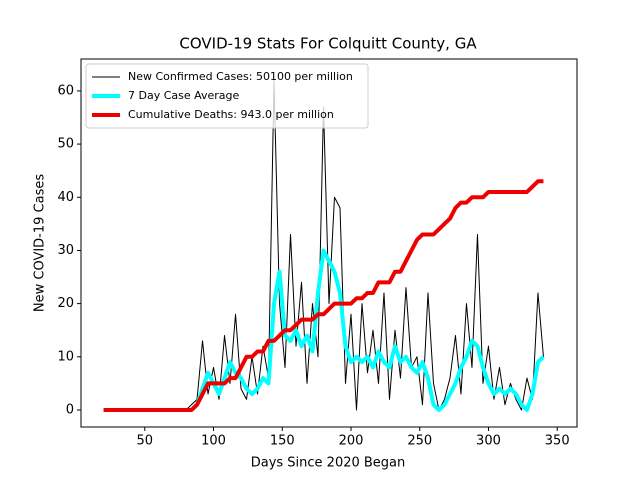 The width and height of the screenshot is (640, 480). I want to click on x-tick-label: 300, so click(488, 441).